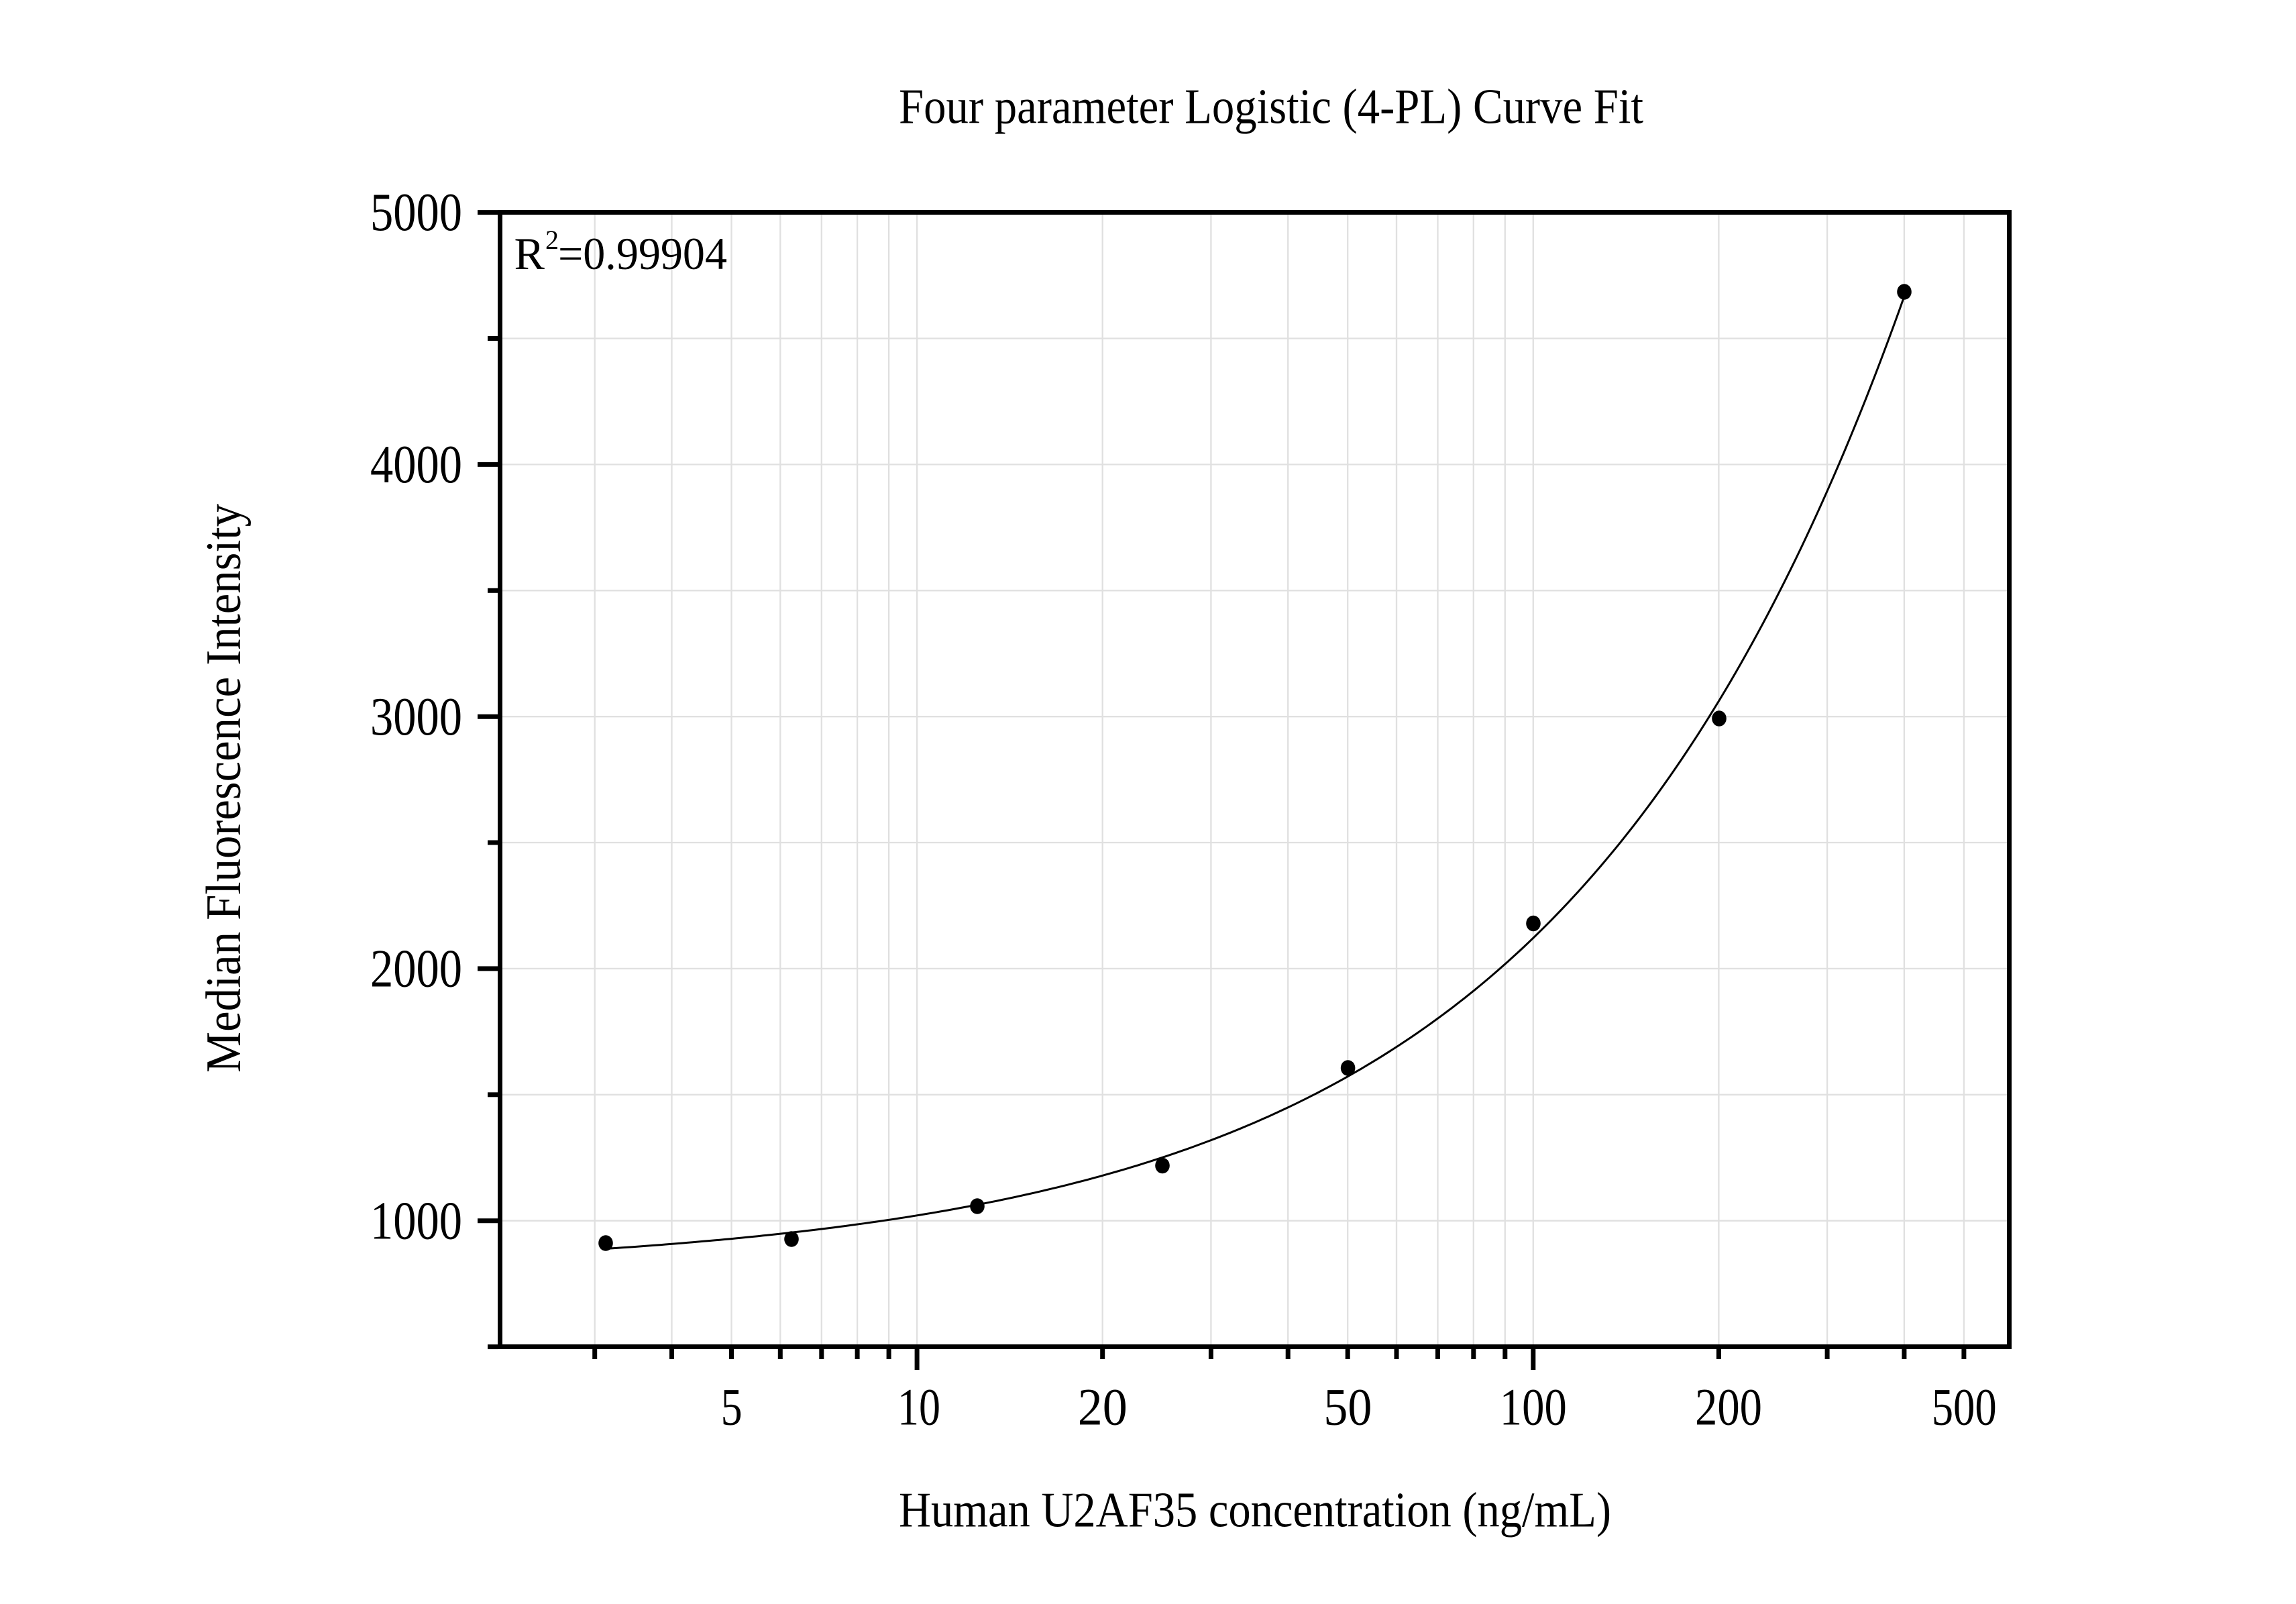  What do you see at coordinates (1533, 1406) in the screenshot?
I see `svg-text: 100` at bounding box center [1533, 1406].